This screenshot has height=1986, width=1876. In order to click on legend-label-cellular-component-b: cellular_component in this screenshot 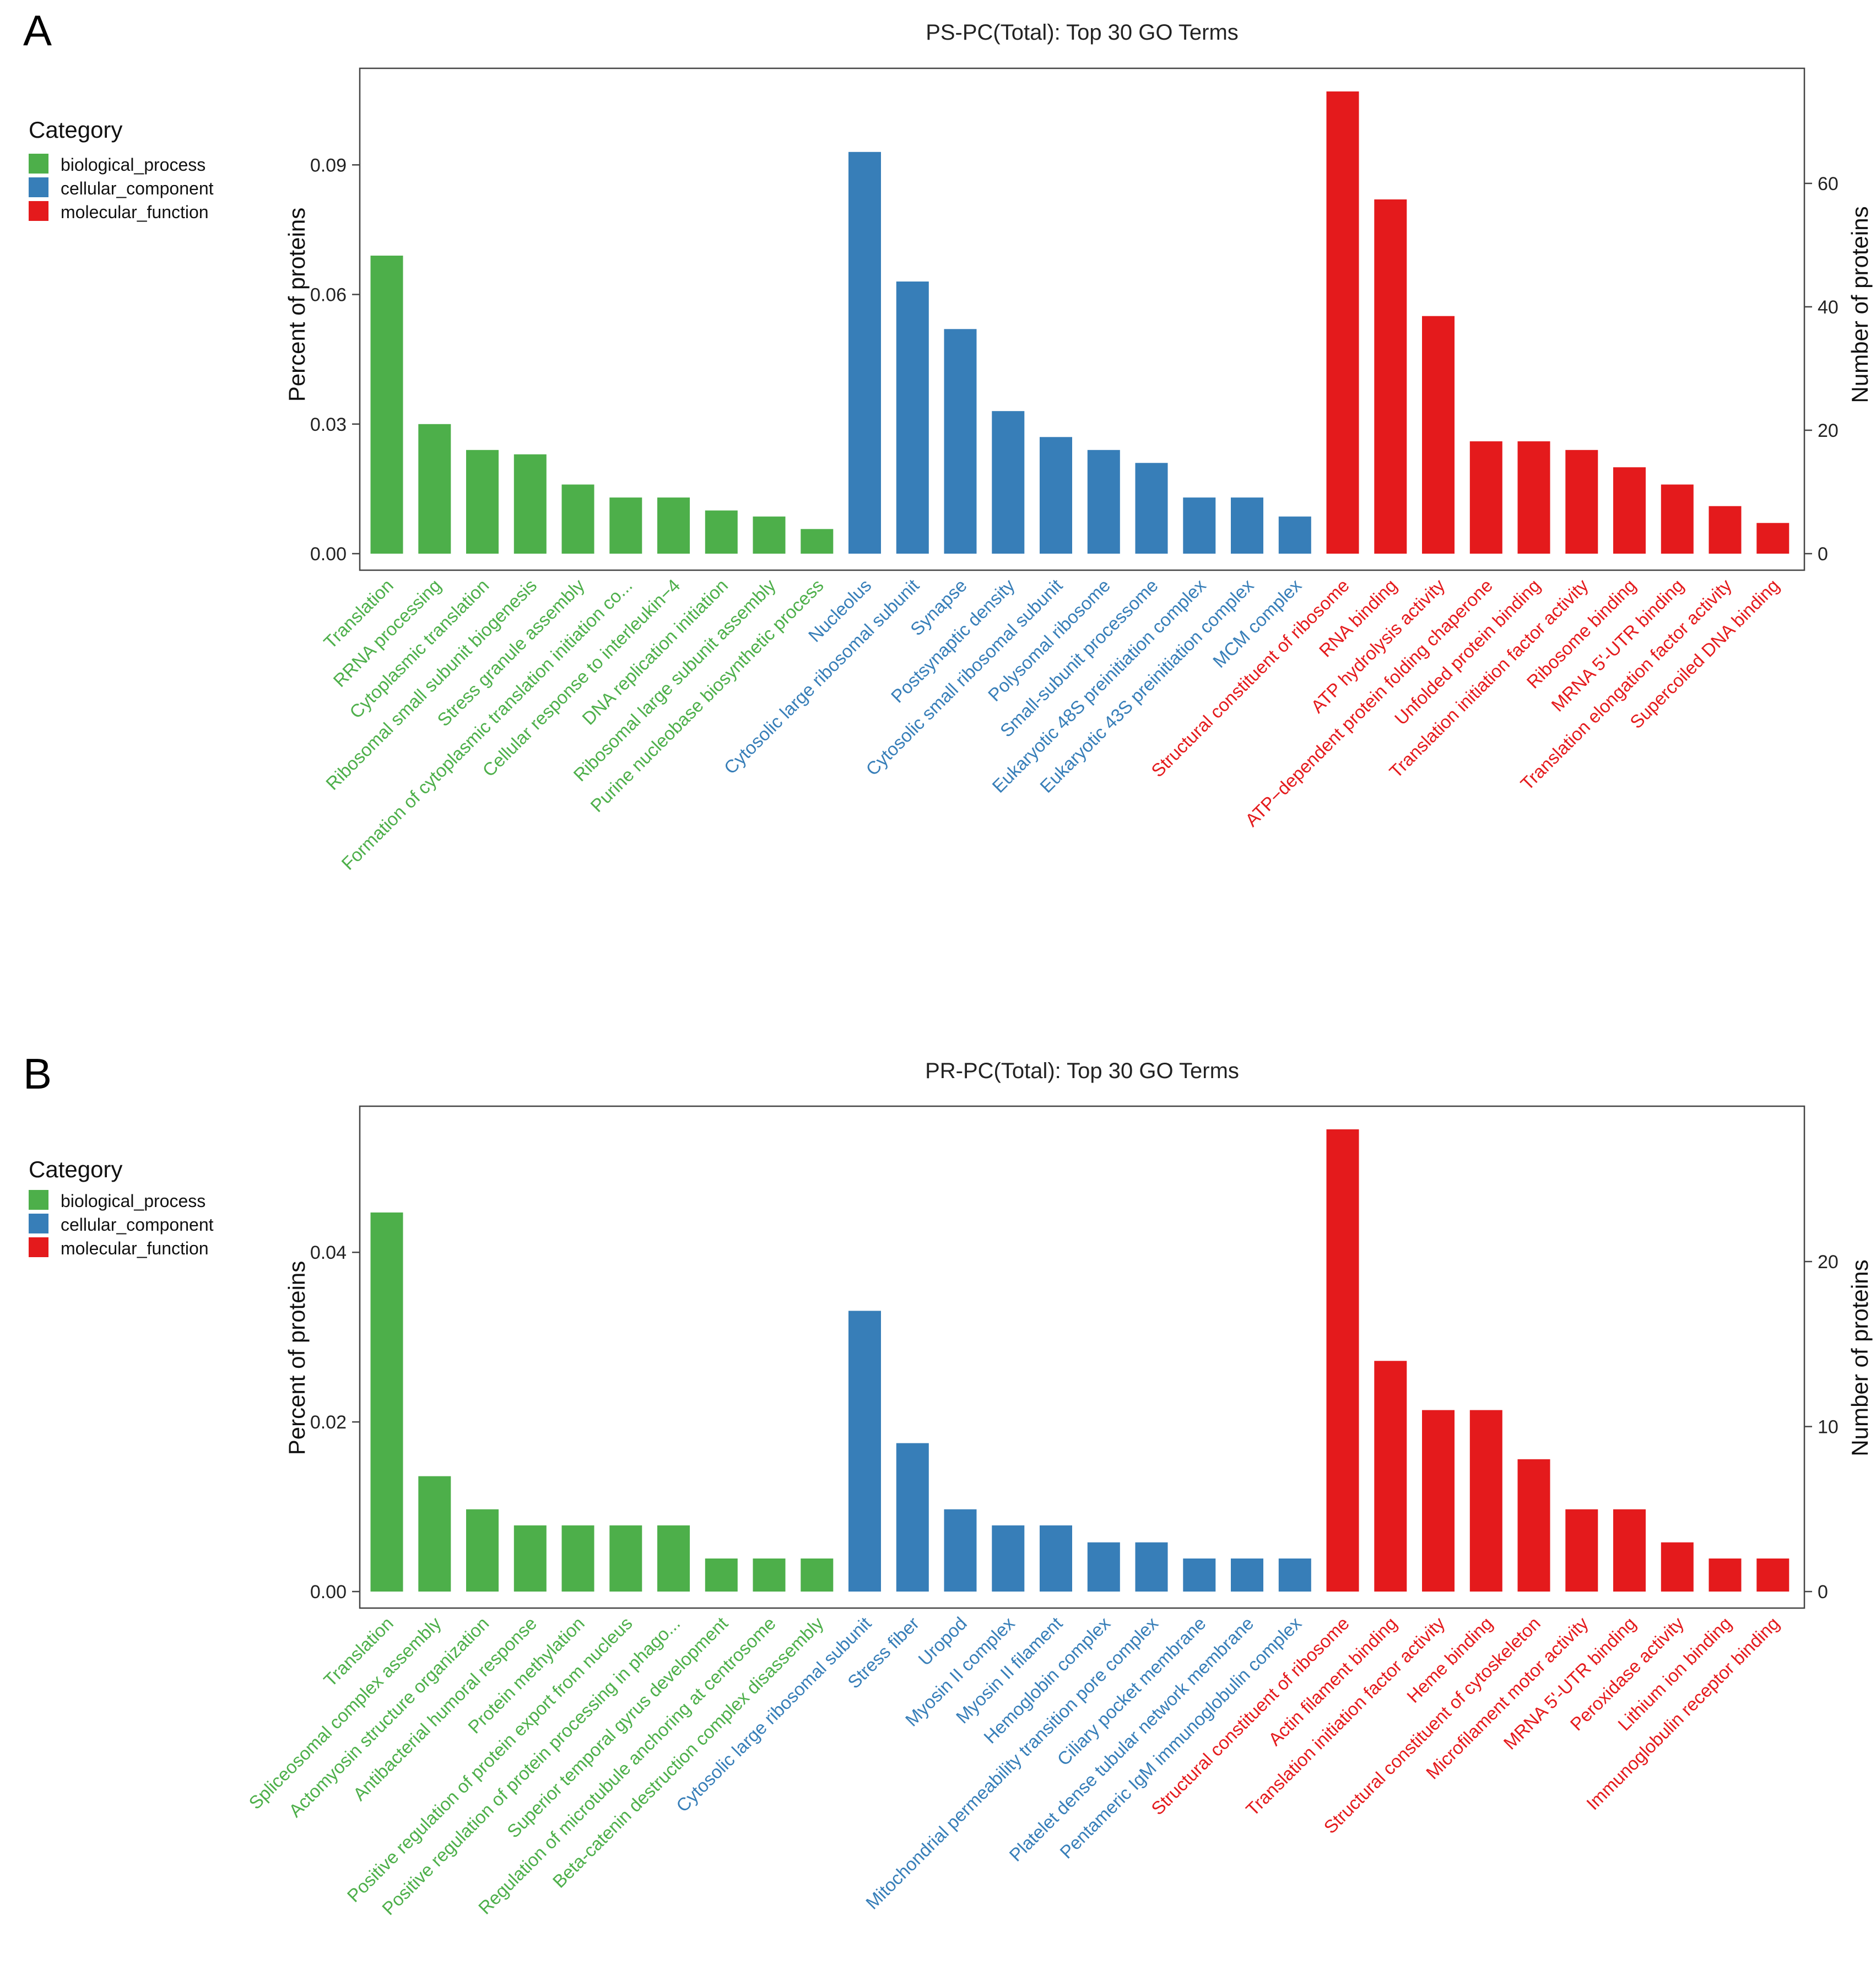, I will do `click(137, 1225)`.